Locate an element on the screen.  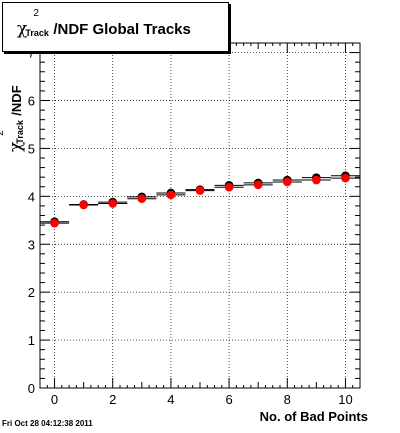
chart-title: χ 2 Track/NDF Global Tracks is located at coordinates (104, 23).